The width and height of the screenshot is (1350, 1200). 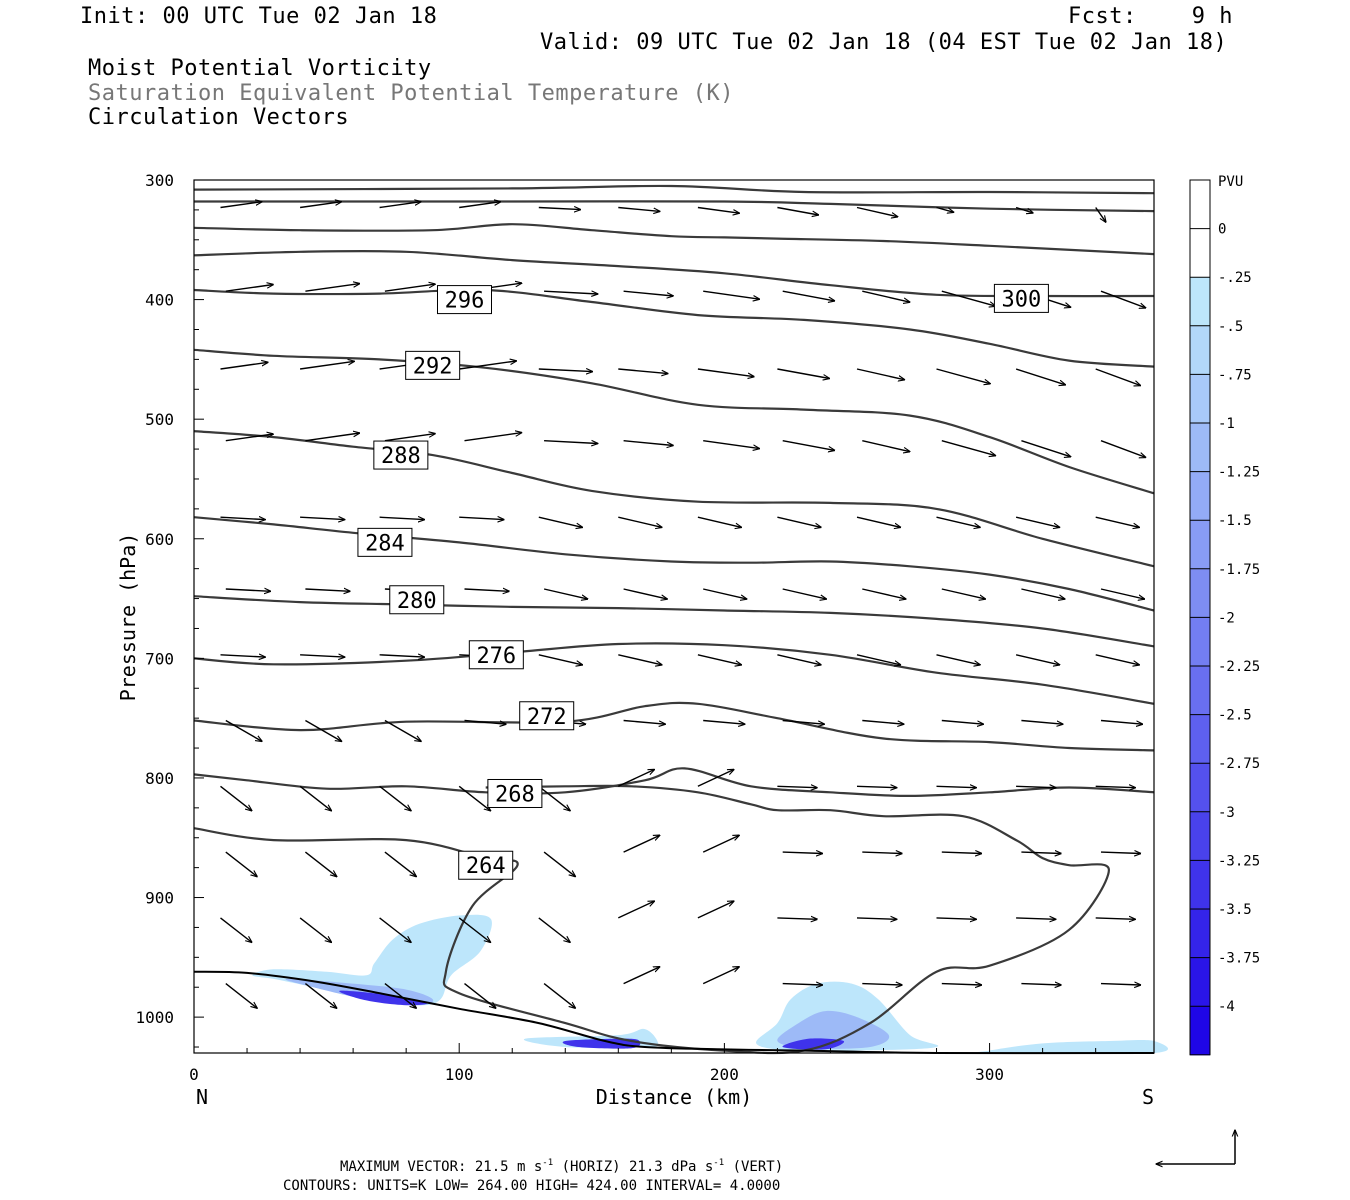 I want to click on y-tick-label-900: 900, so click(x=159, y=898).